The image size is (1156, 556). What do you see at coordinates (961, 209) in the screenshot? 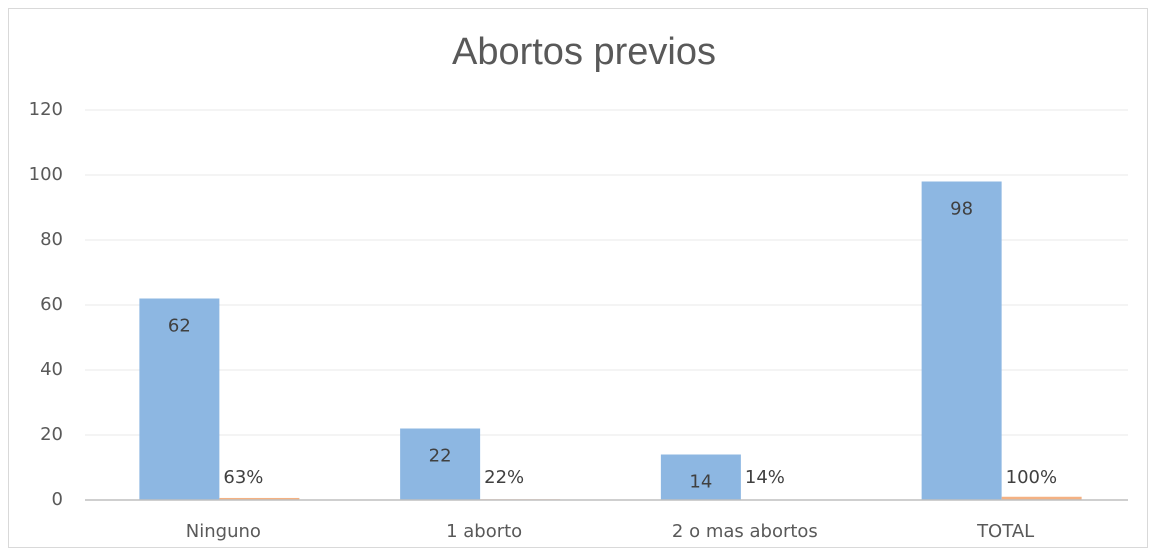
I see `data-label: 98` at bounding box center [961, 209].